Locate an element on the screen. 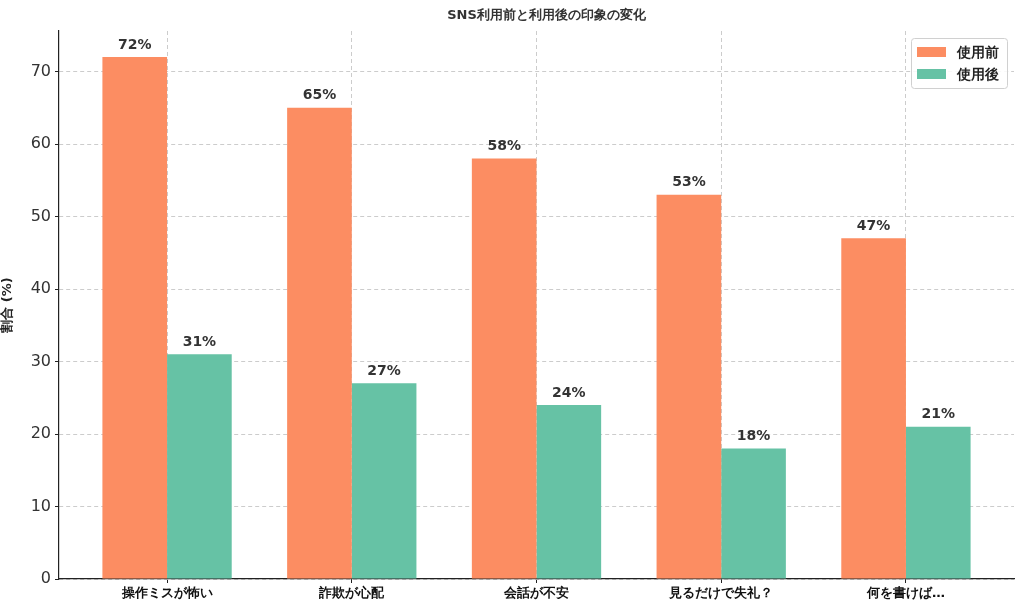  x-tick-label: 操作ミスが怖い is located at coordinates (166, 593).